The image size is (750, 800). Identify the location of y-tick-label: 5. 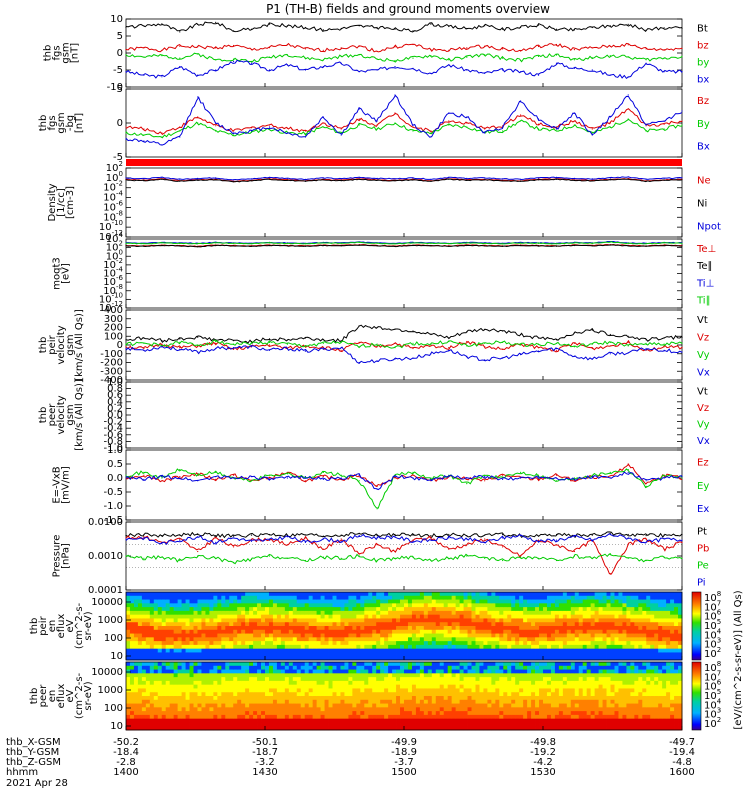
(120, 36).